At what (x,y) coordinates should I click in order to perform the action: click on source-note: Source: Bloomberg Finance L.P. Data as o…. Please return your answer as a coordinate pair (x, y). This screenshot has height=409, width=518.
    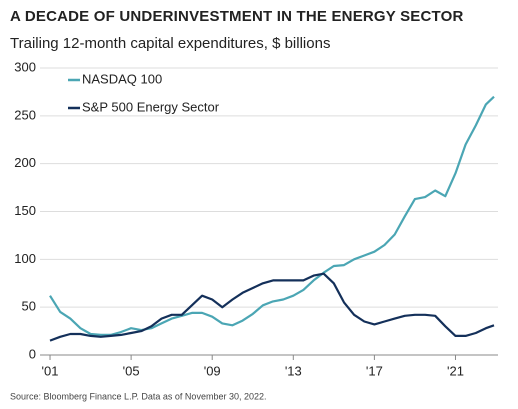
    Looking at the image, I should click on (138, 396).